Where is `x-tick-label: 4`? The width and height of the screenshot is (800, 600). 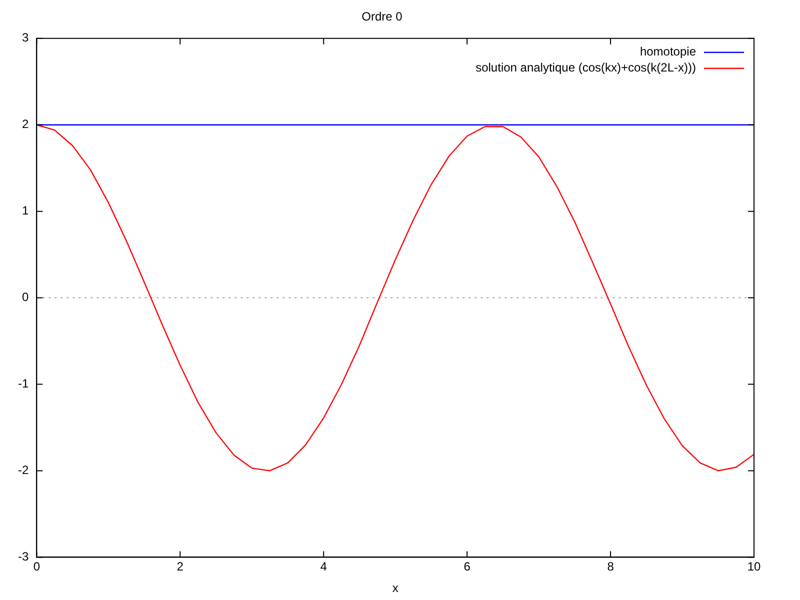 x-tick-label: 4 is located at coordinates (324, 567).